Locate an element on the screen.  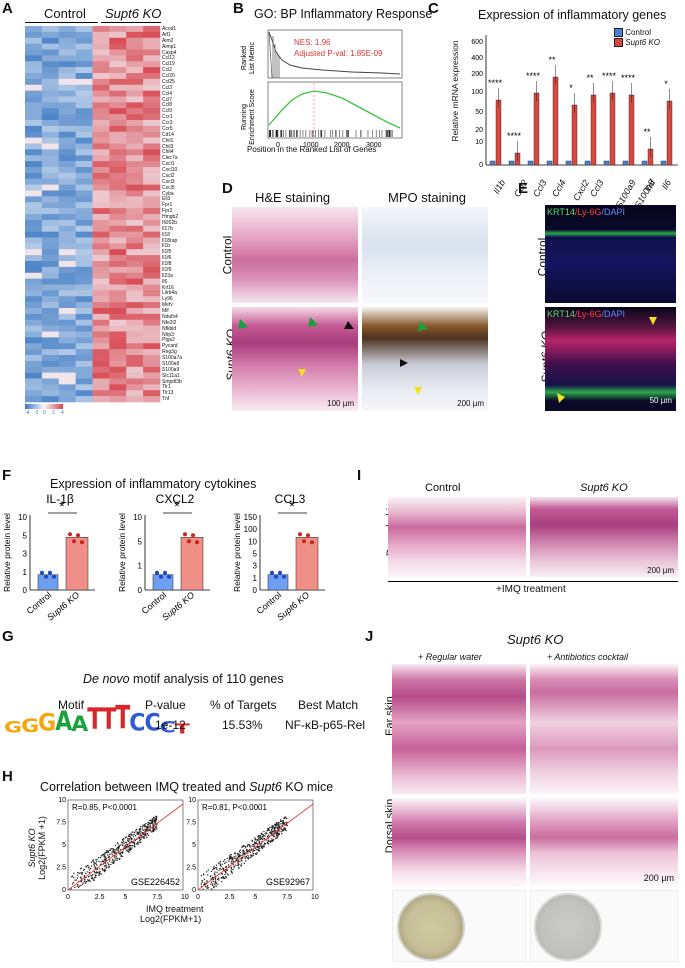
scale-tick: -4 is located at coordinates (27, 413).